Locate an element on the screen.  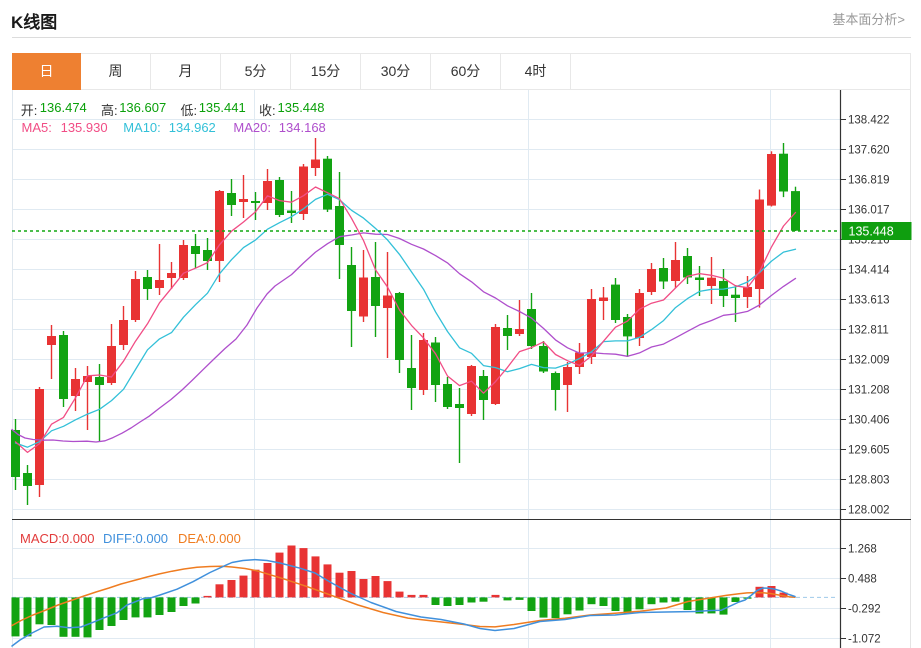
svg-text: 138.422 is located at coordinates (869, 121).